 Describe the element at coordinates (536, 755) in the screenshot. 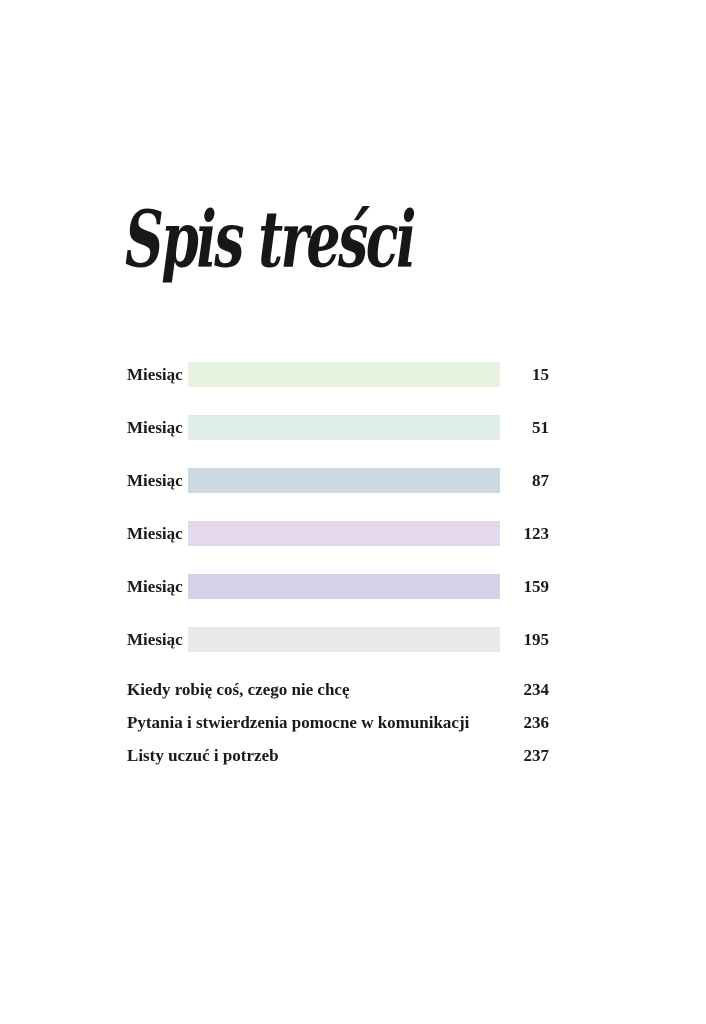

I see `toc-entry-page-number: 237` at that location.